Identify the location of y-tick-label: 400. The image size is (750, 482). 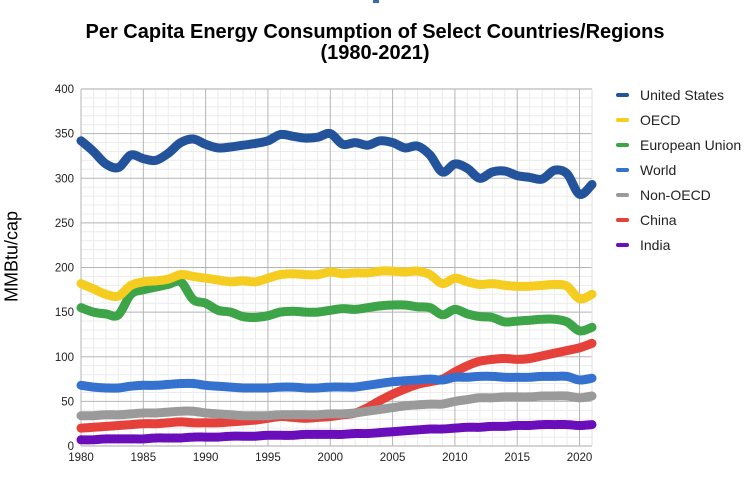
(64, 90).